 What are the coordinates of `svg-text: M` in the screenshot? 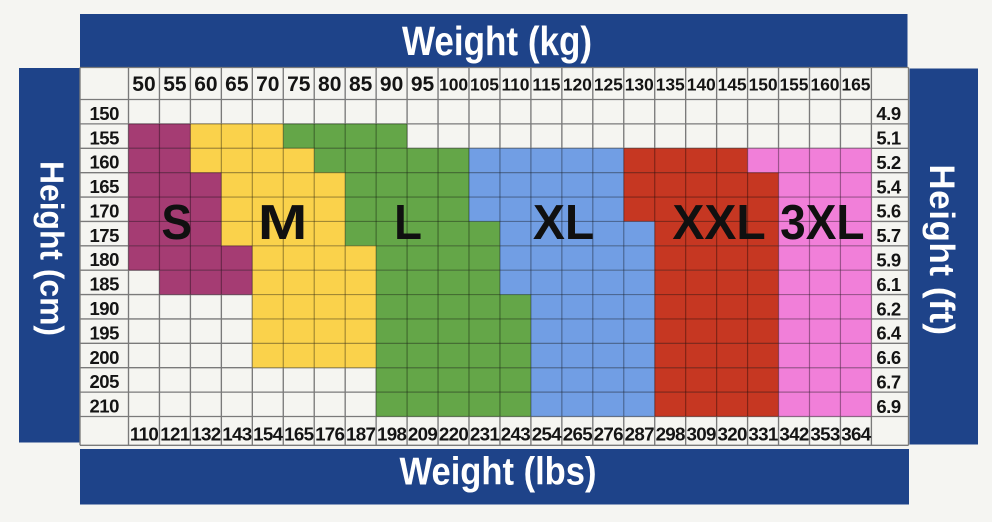 It's located at (282, 222).